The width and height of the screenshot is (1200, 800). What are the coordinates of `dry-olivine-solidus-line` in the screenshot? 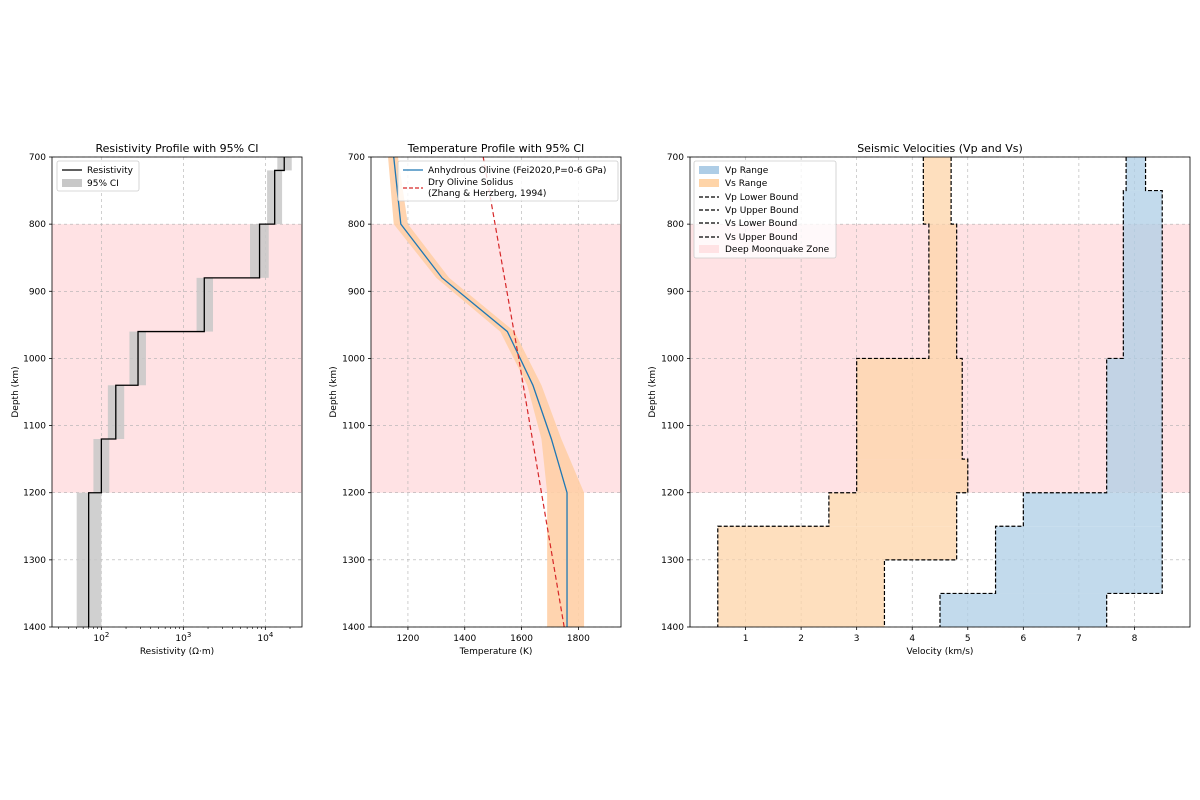 It's located at (523, 392).